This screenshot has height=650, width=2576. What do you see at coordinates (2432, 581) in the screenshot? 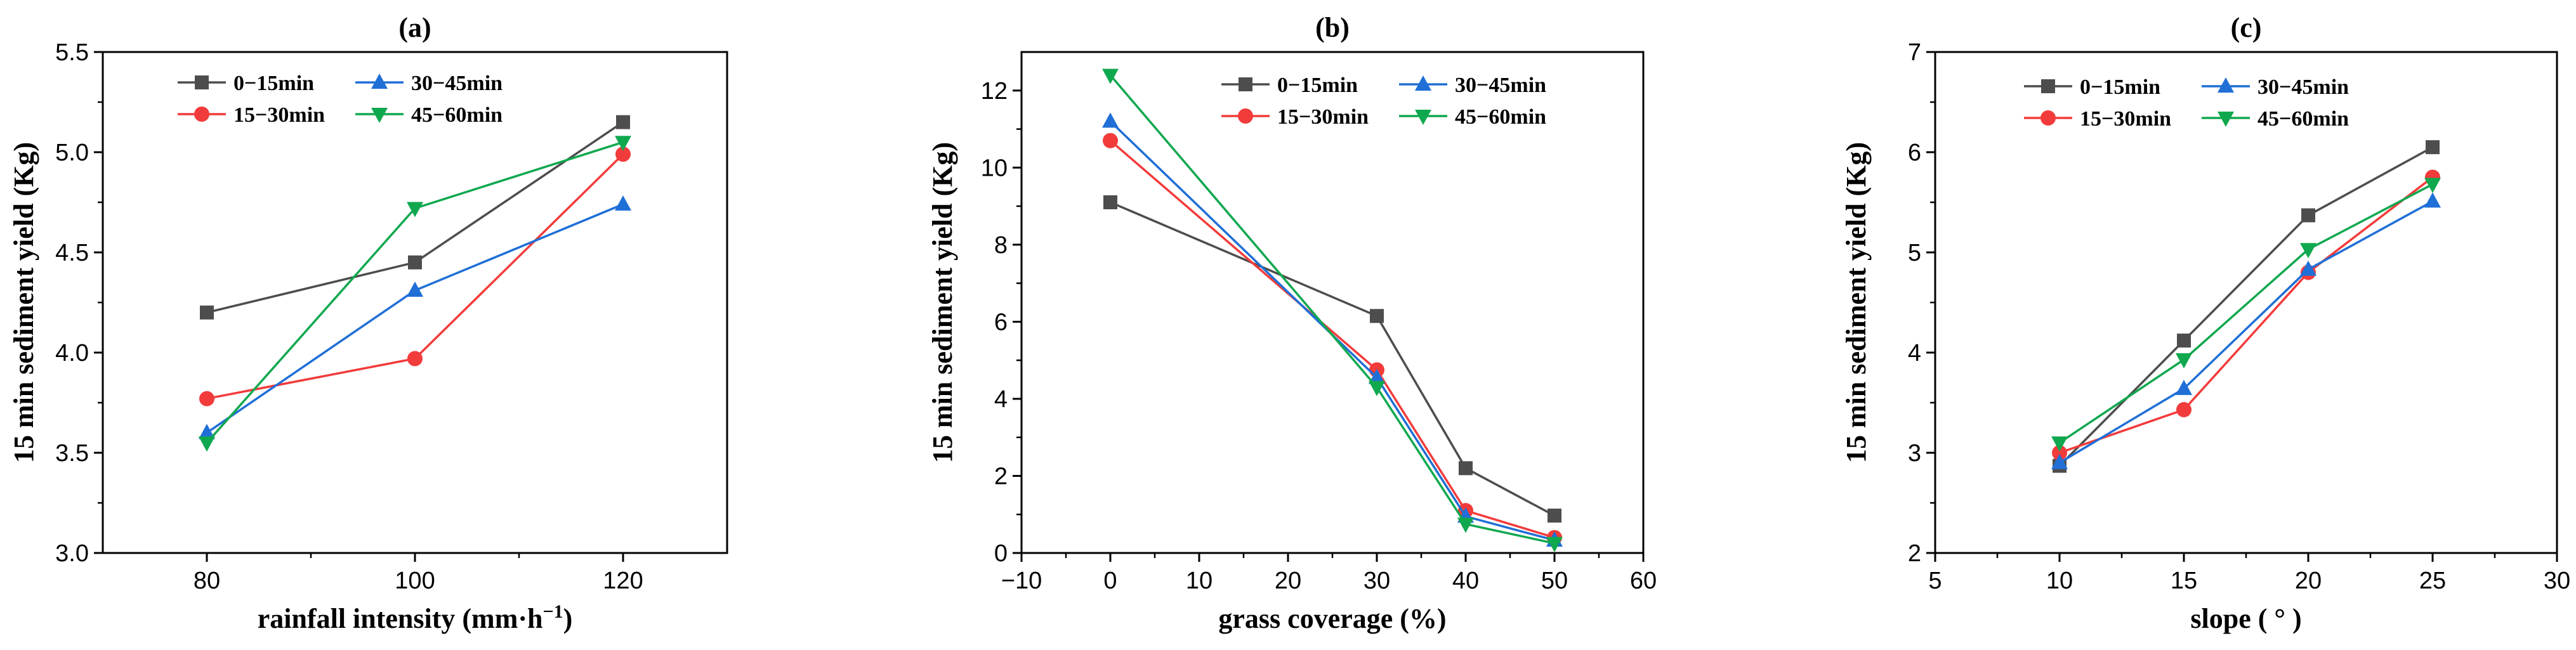
I see `x-tick-label: 25` at bounding box center [2432, 581].